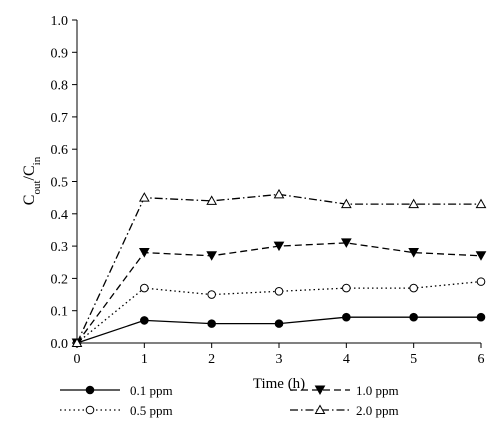 The width and height of the screenshot is (500, 442). I want to click on y-ticks: 0.0 0.1 0.2 0.3 0.4 0.5 0.6 0.7 0.8 0.9 1.0, so click(64, 183).